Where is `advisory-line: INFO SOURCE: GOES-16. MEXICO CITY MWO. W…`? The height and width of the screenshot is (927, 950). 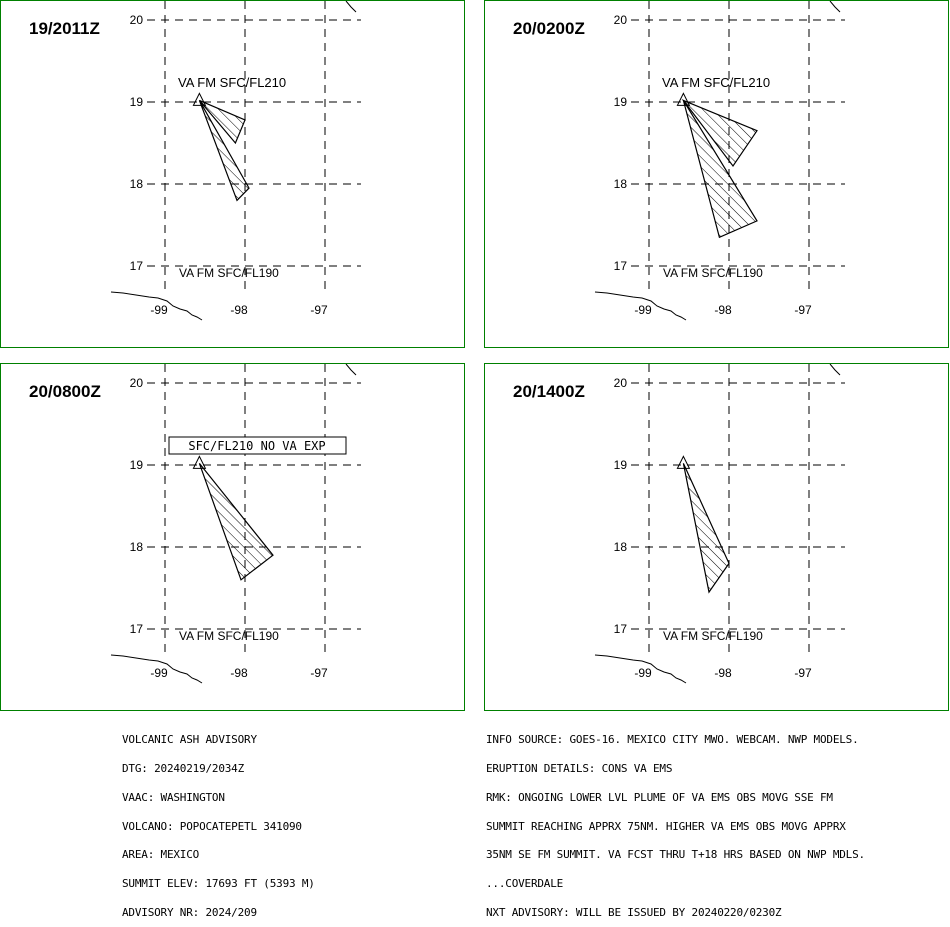
advisory-line: INFO SOURCE: GOES-16. MEXICO CITY MWO. W… is located at coordinates (672, 740).